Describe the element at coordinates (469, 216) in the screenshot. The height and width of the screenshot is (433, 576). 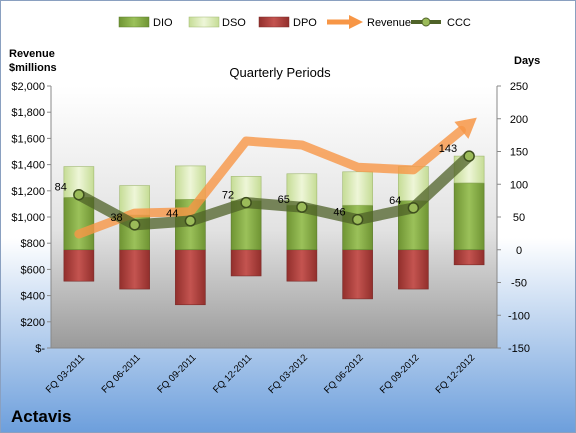
I see `dio-bar` at that location.